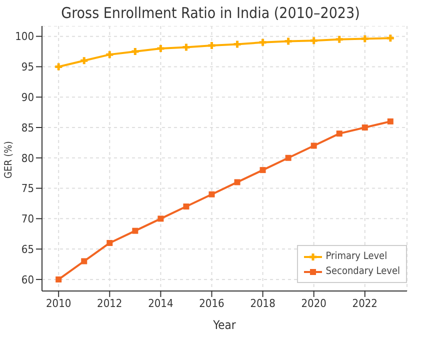 The width and height of the screenshot is (437, 347). I want to click on y-tick-label: 60, so click(27, 279).